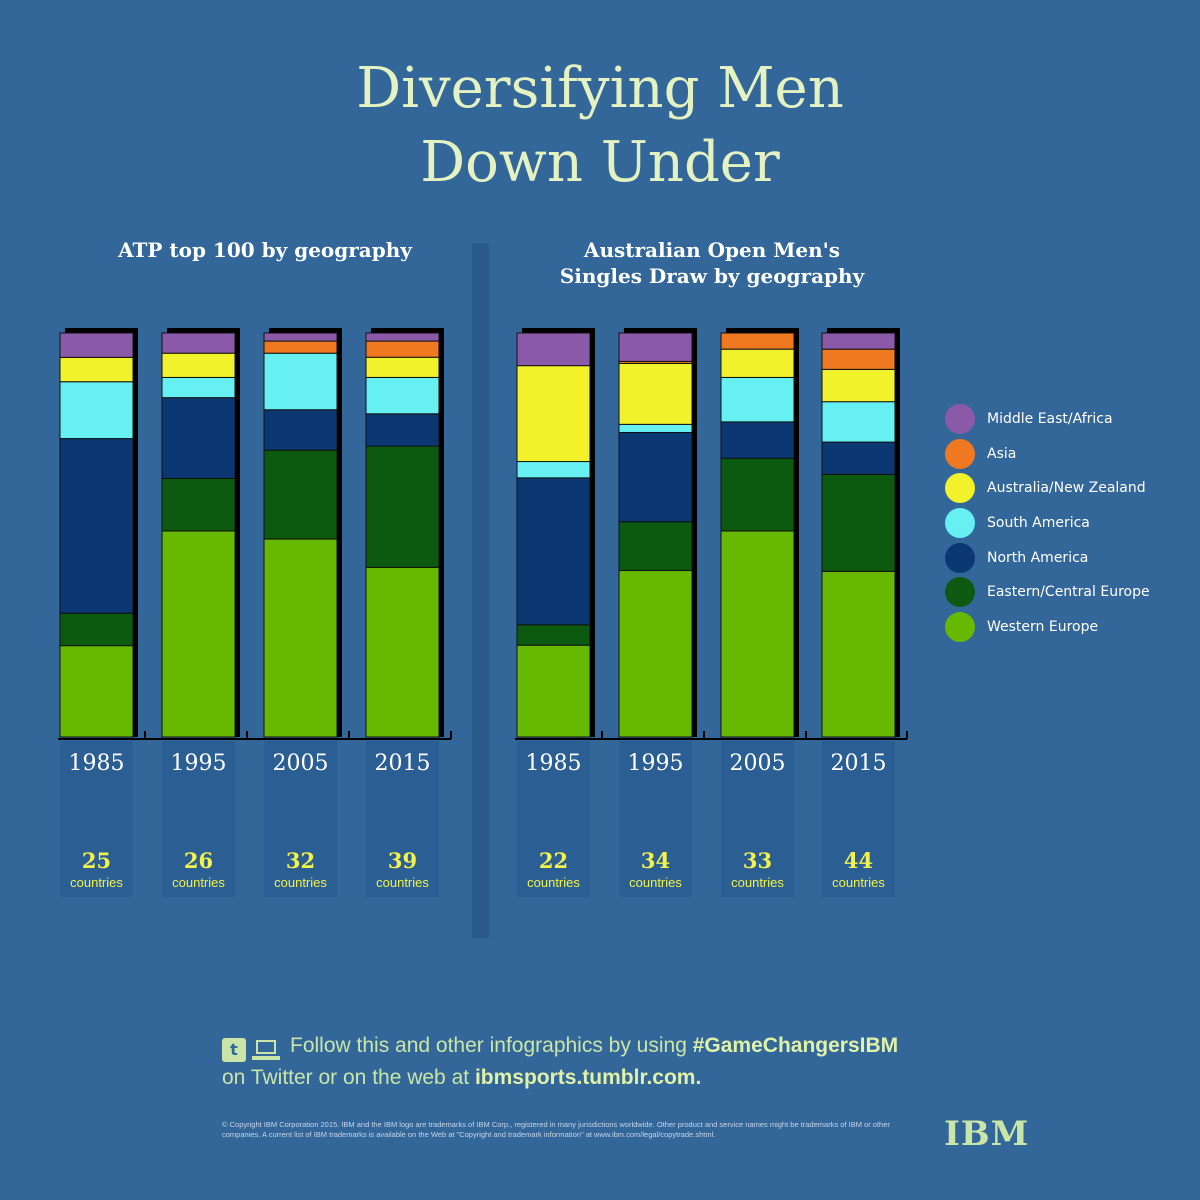  I want to click on legend-swatch-australia-new-zealand, so click(960, 488).